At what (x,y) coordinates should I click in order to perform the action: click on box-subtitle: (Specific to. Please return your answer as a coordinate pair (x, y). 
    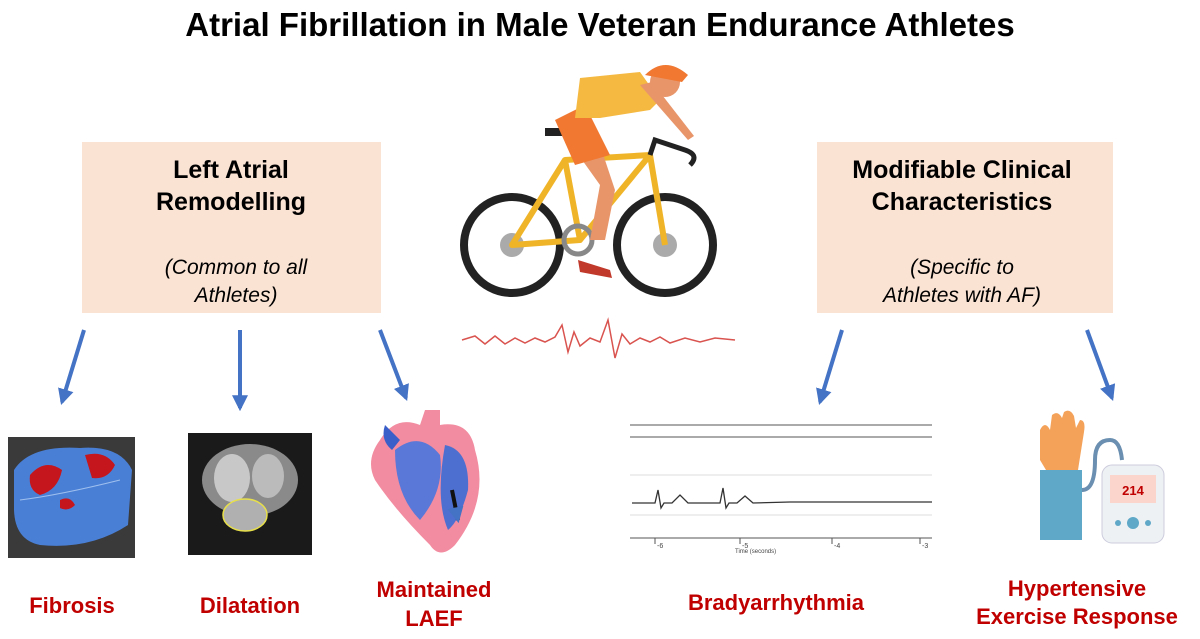
    Looking at the image, I should click on (962, 267).